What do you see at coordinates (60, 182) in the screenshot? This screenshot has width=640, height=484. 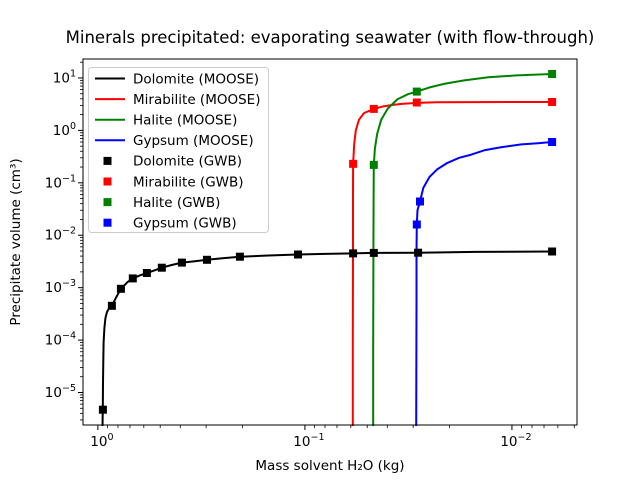 I see `y-tick-label: 10⁻¹` at bounding box center [60, 182].